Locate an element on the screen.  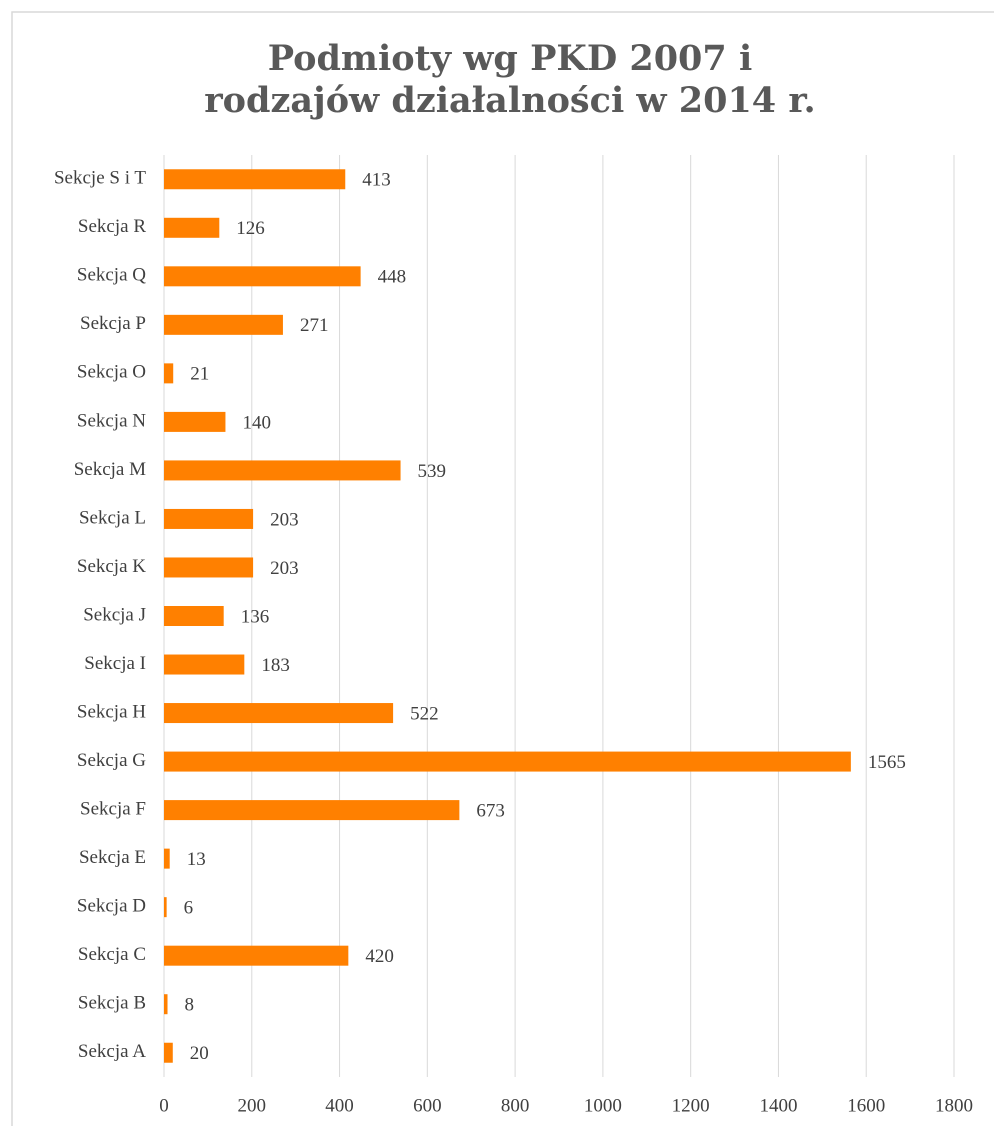
data-label: 539 is located at coordinates (432, 471).